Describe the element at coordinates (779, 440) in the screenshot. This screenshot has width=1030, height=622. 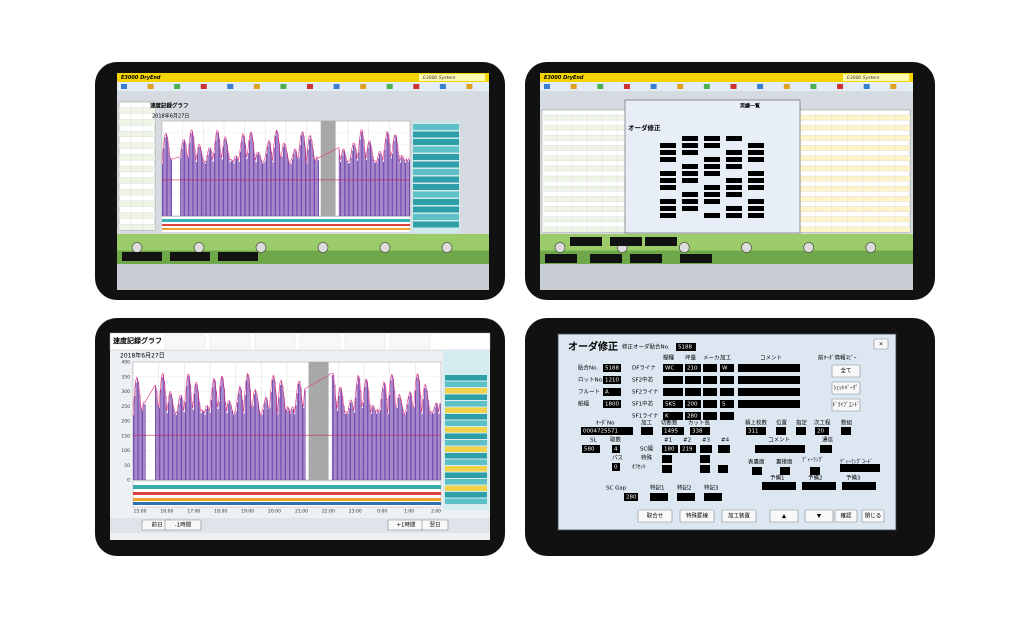
I see `label: コメント` at that location.